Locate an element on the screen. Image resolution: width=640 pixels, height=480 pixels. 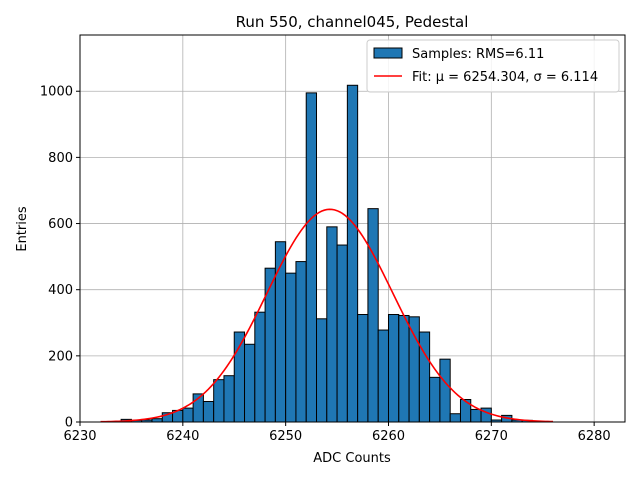
x-tick-label: 6230 is located at coordinates (79, 436).